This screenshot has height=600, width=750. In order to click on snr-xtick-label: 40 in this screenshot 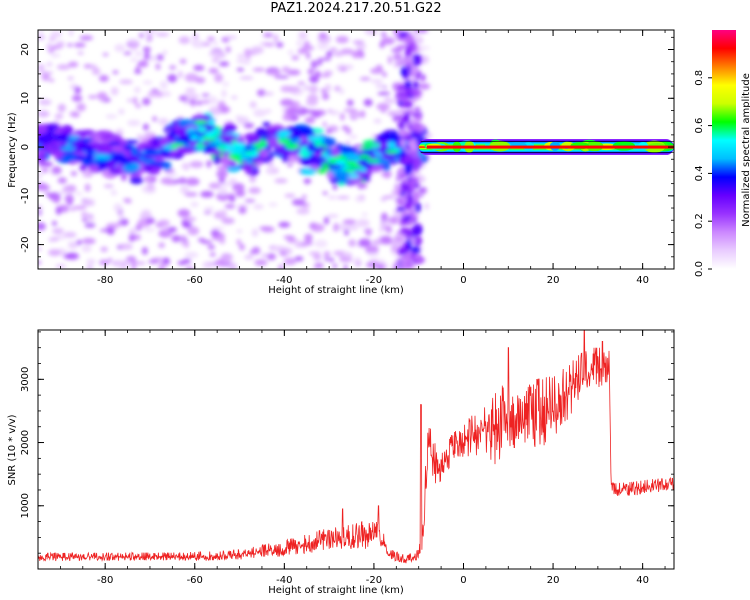, I will do `click(642, 580)`.